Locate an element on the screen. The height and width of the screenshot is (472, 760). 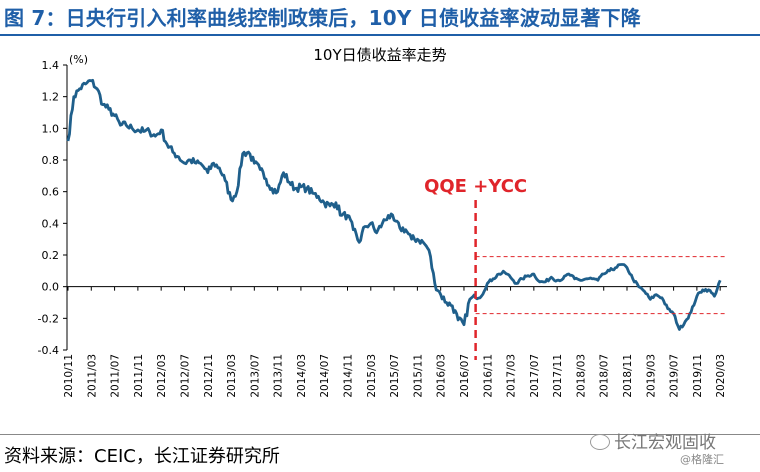
x-tick-label: 2019/03 is located at coordinates (651, 376).